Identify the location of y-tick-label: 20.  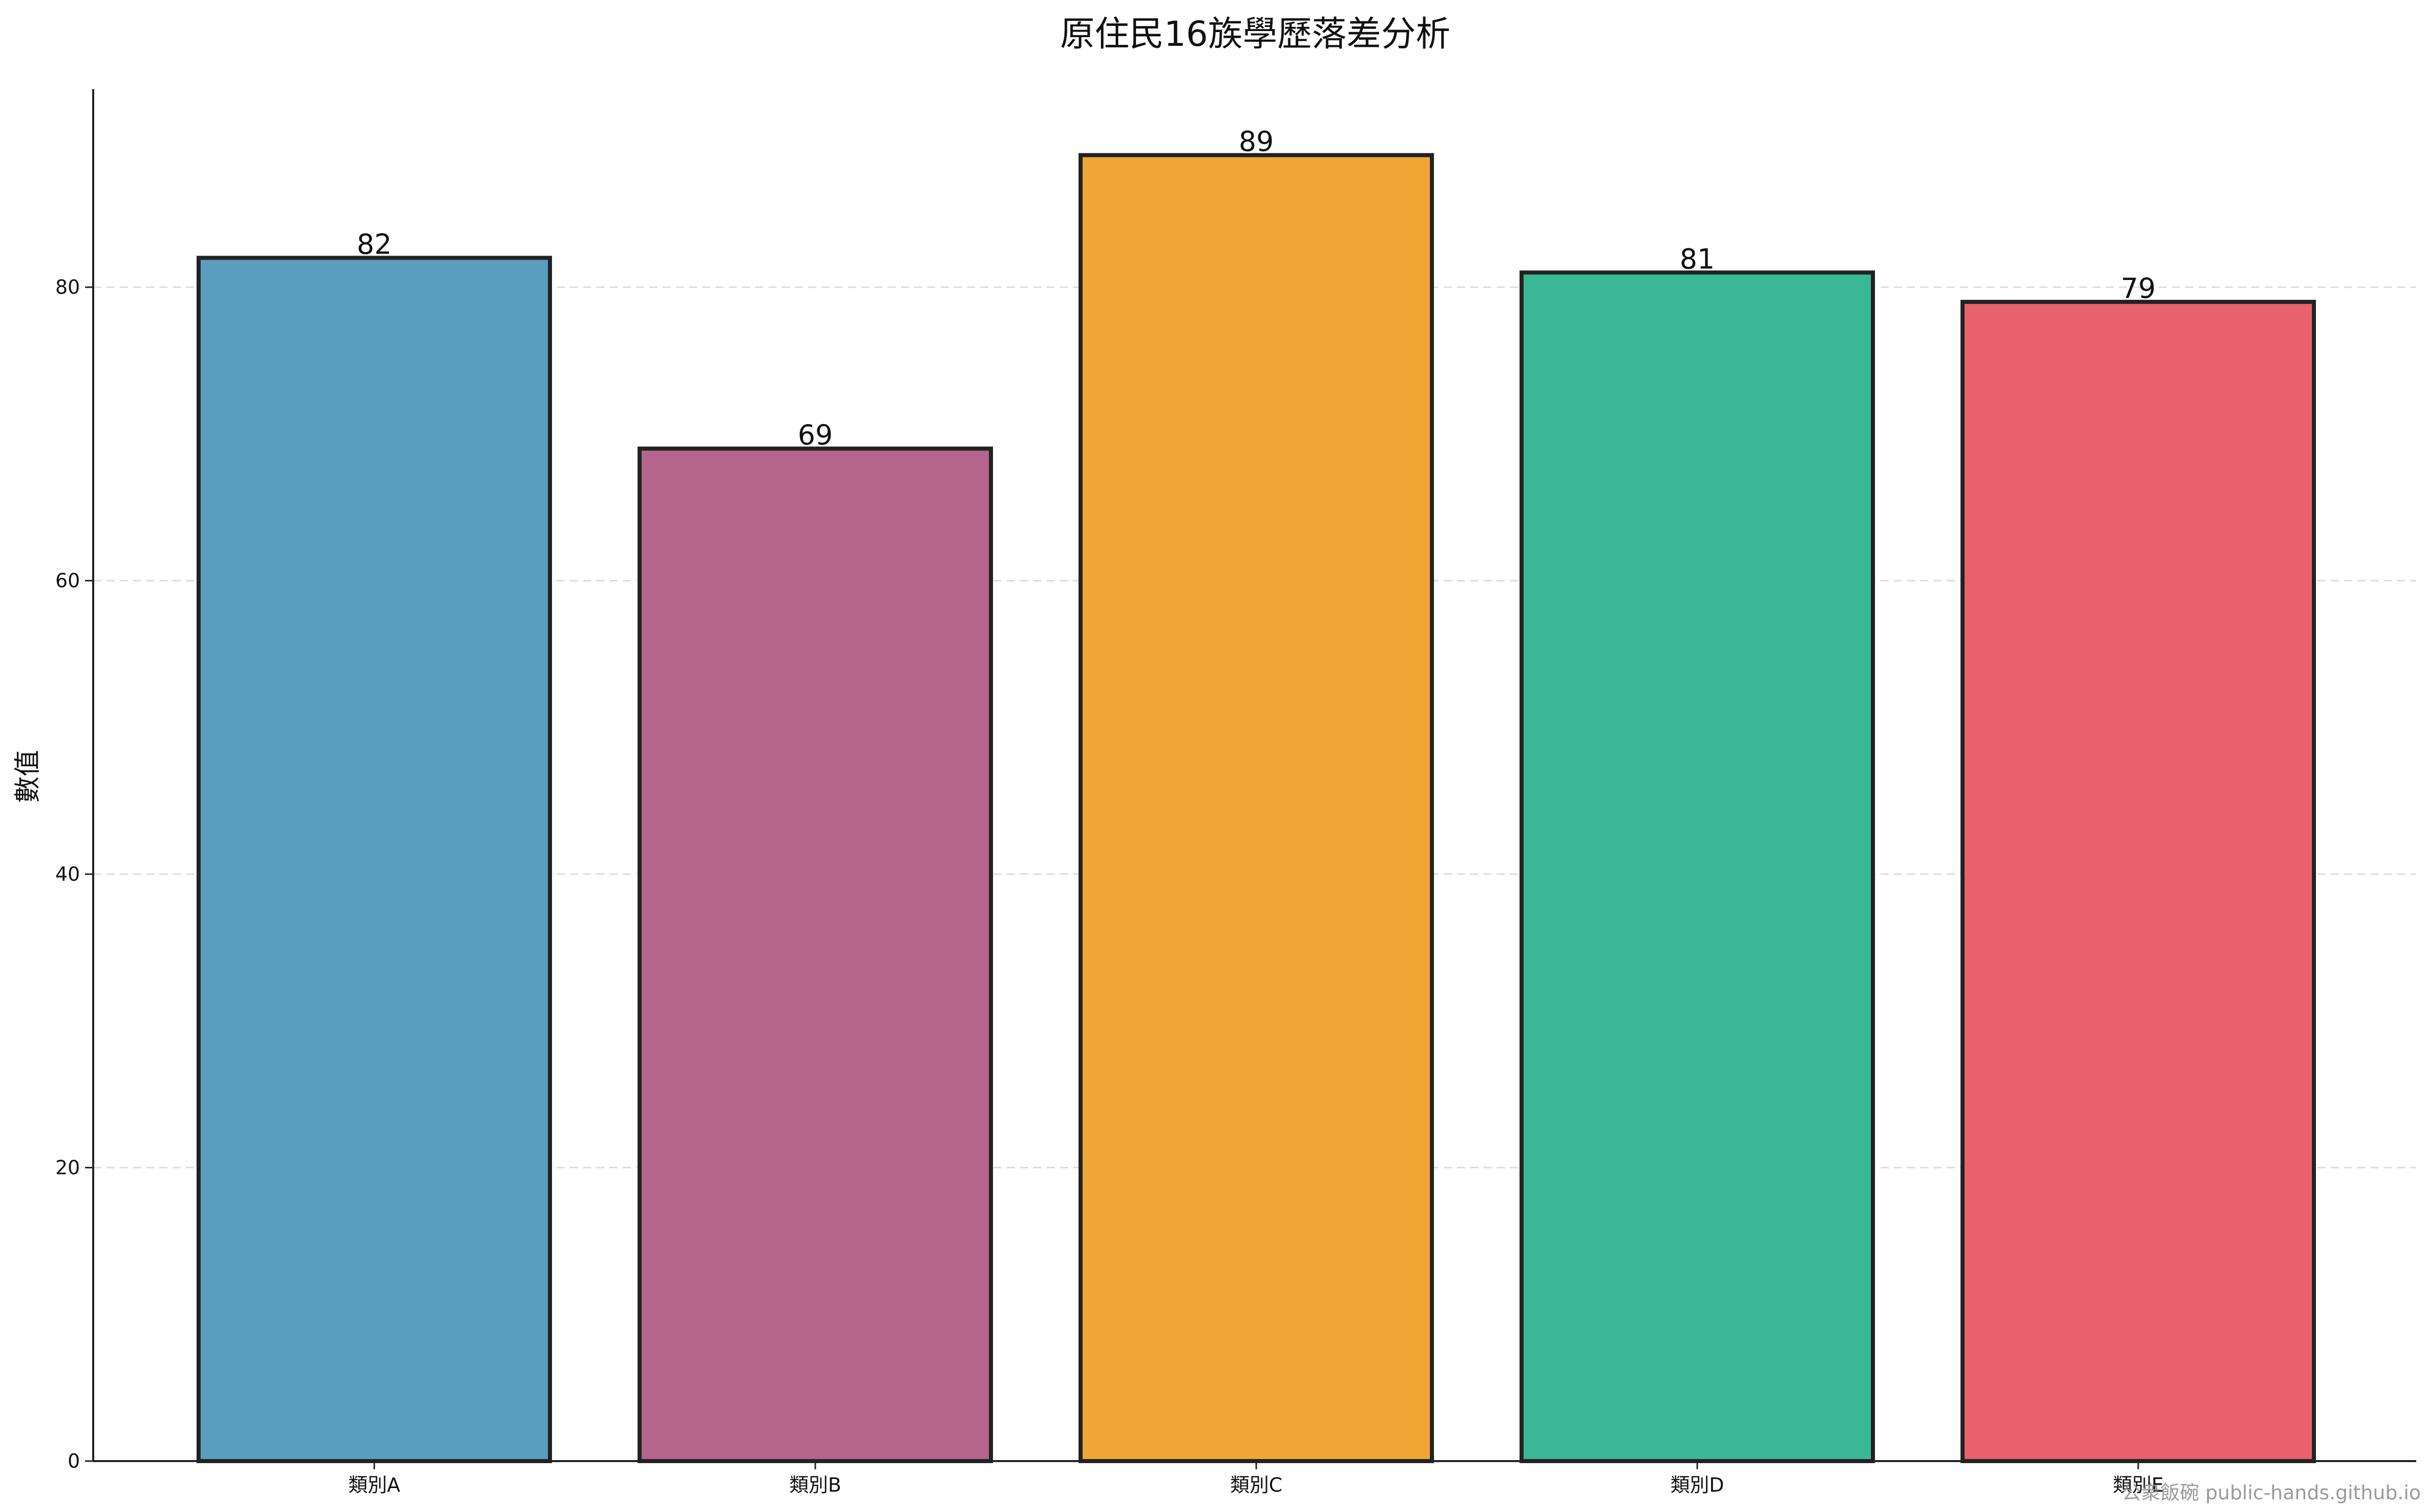
(68, 1168).